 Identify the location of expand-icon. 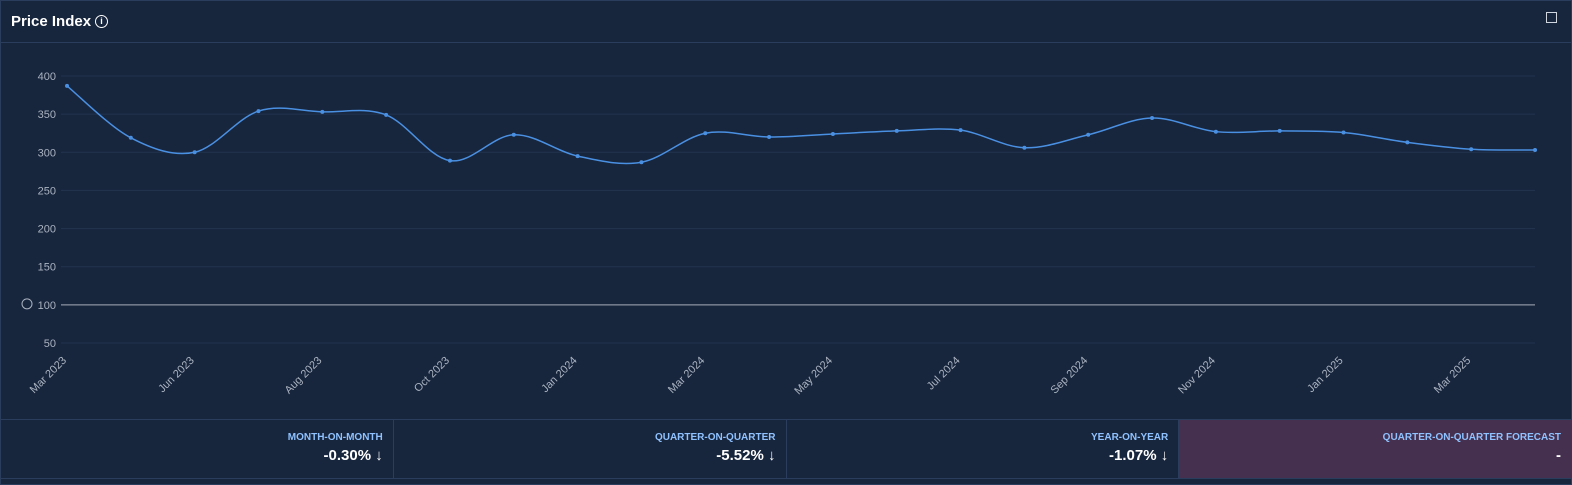
(1551, 17).